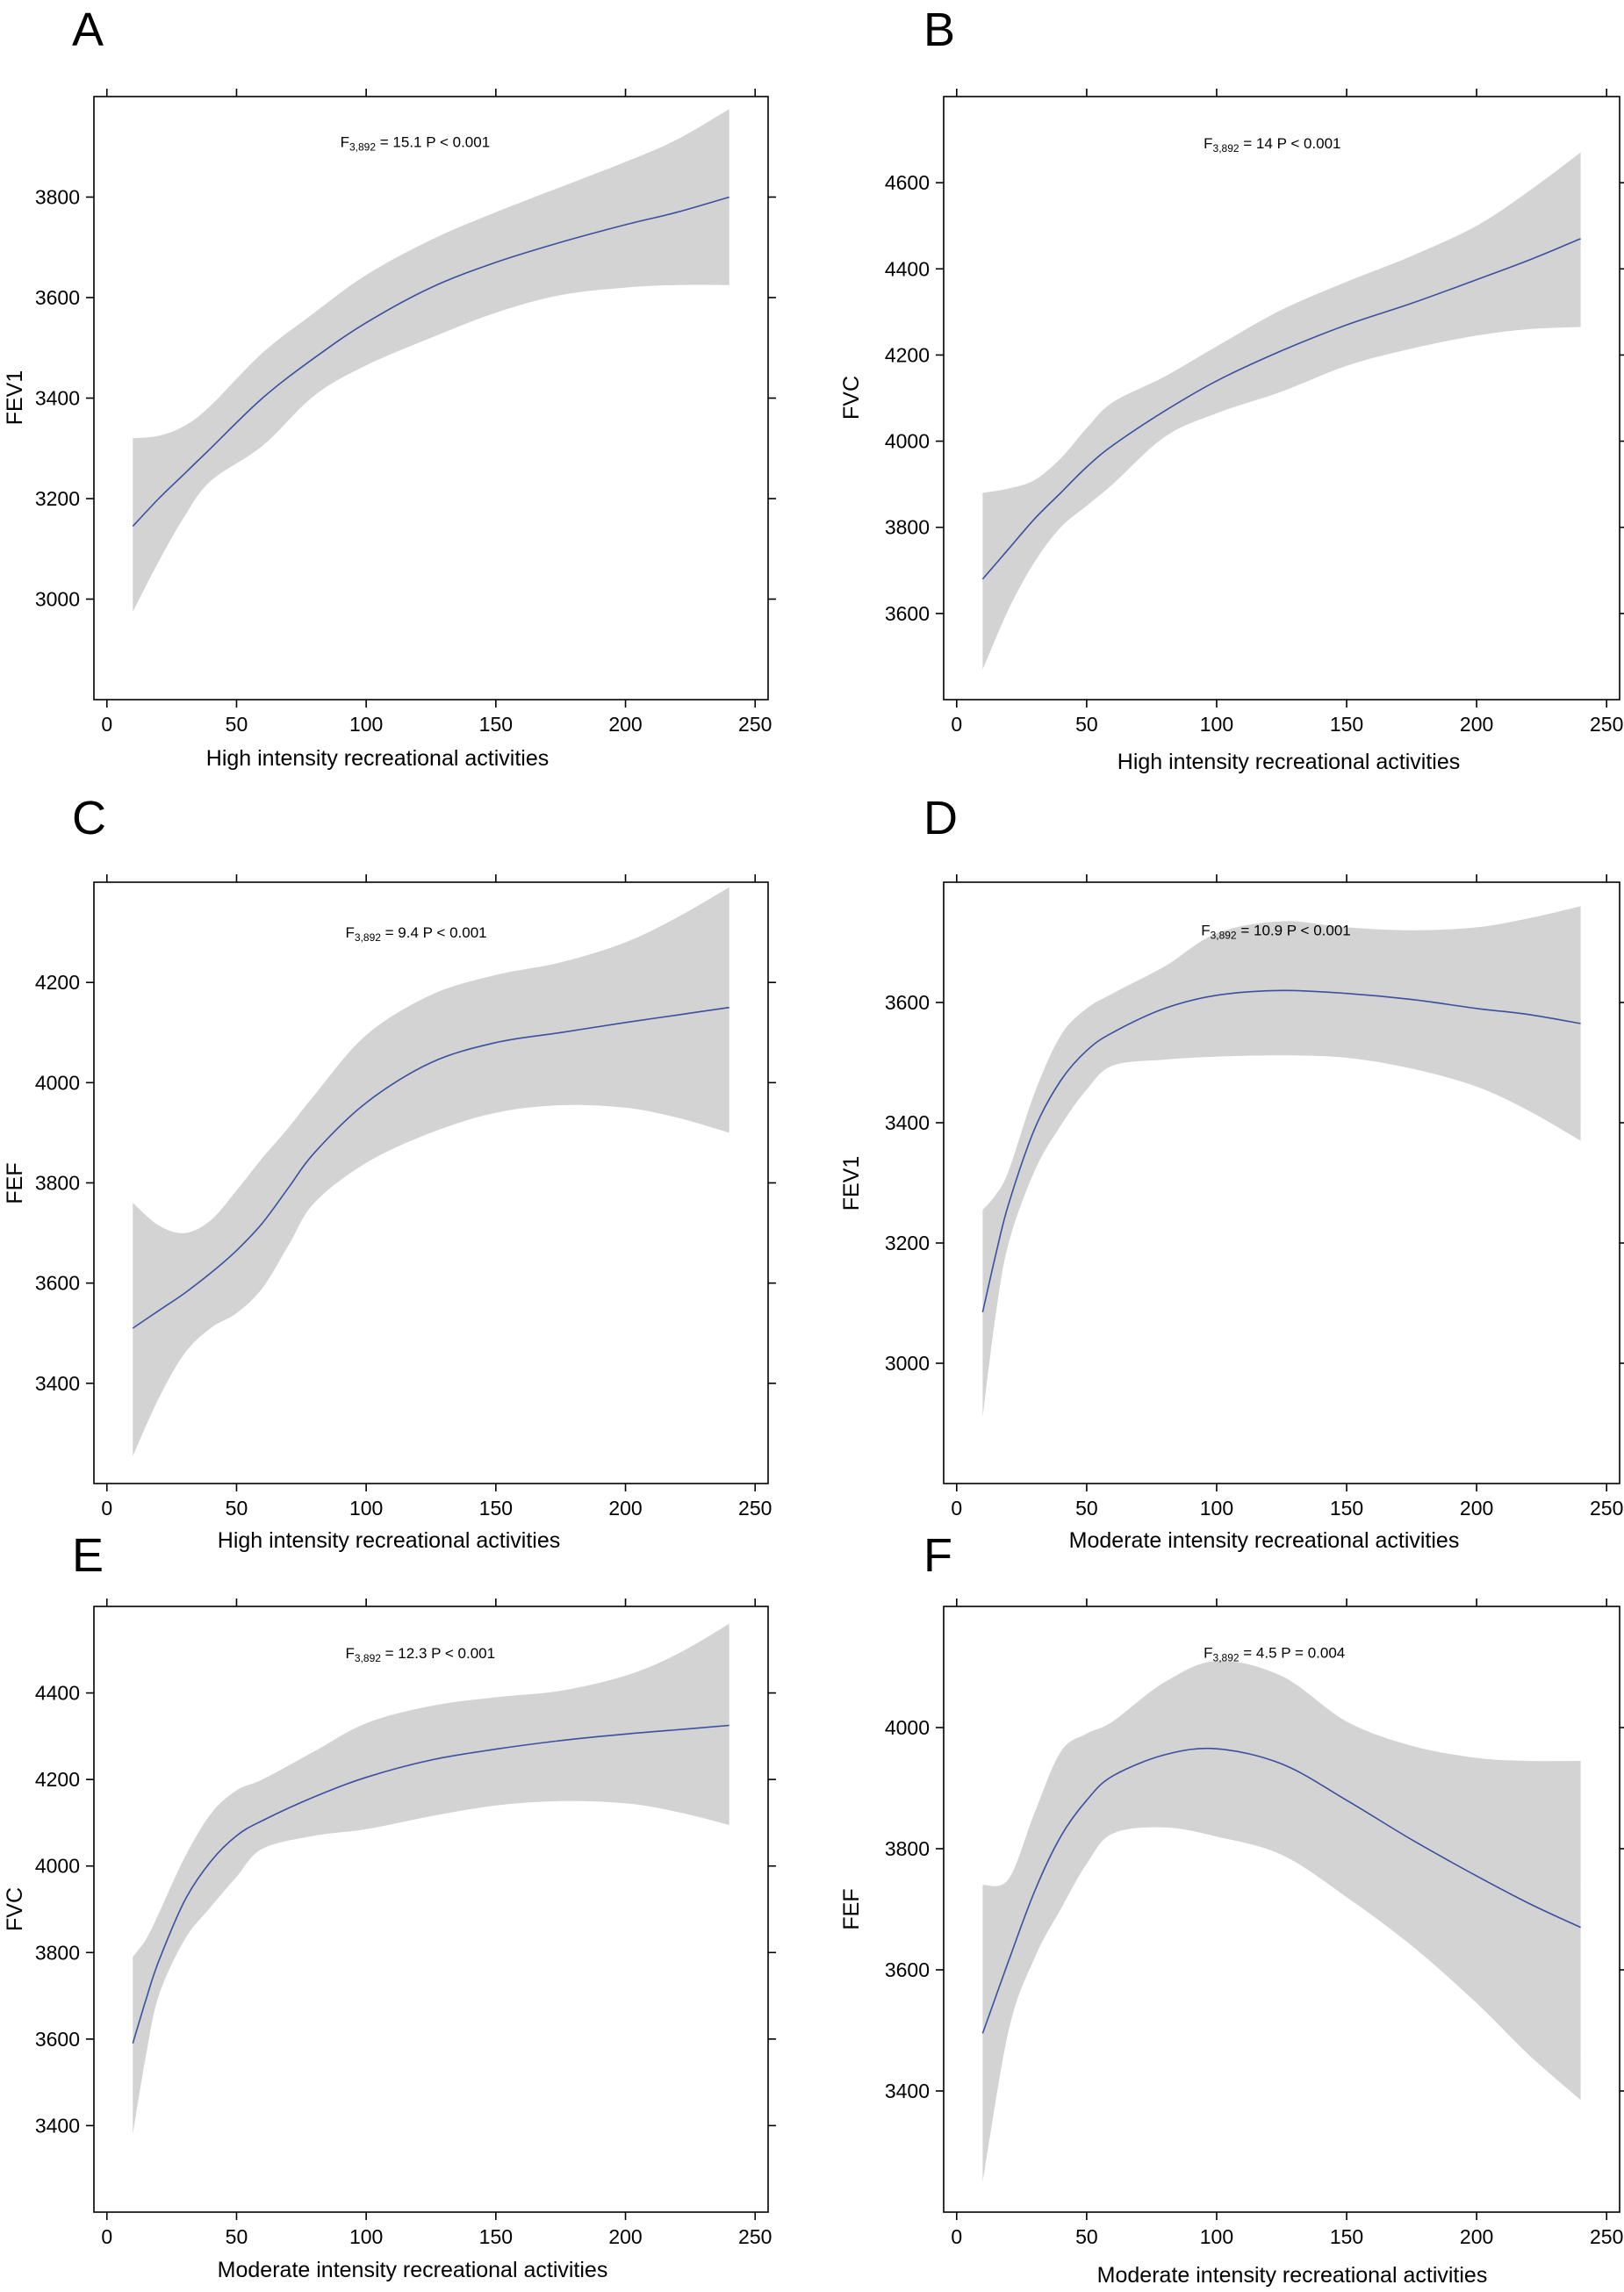 The image size is (1624, 2292). What do you see at coordinates (907, 268) in the screenshot?
I see `y-tick-label: 4400` at bounding box center [907, 268].